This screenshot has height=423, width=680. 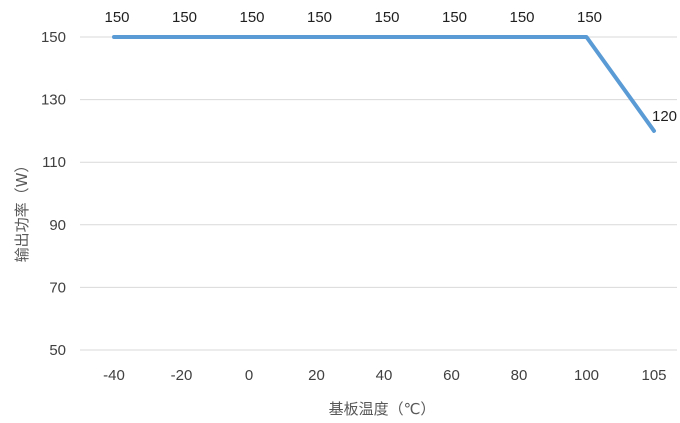 What do you see at coordinates (519, 375) in the screenshot?
I see `x-tick-label: 80` at bounding box center [519, 375].